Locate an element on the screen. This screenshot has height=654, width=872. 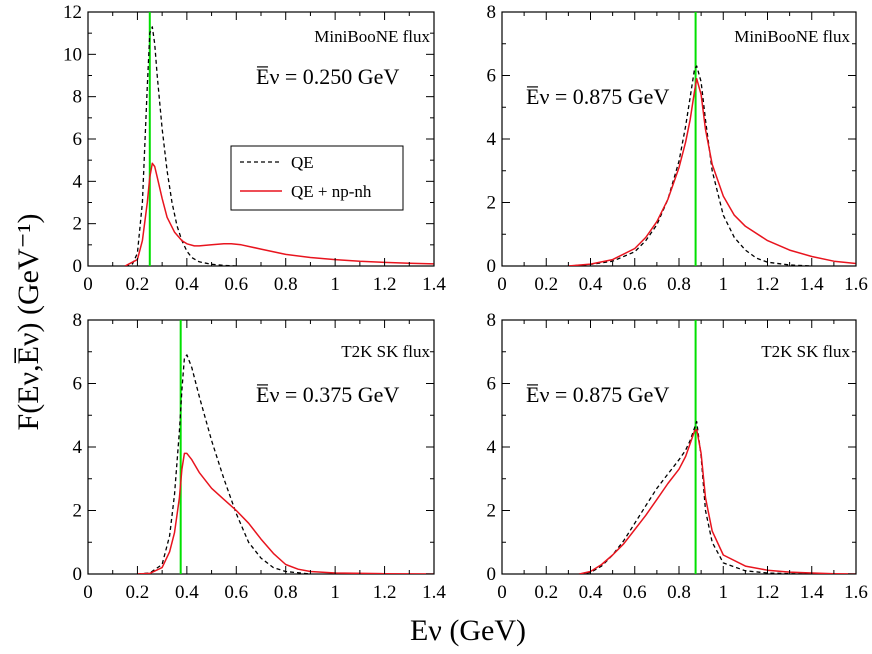
y-tick-label: 10 is located at coordinates (72, 54).